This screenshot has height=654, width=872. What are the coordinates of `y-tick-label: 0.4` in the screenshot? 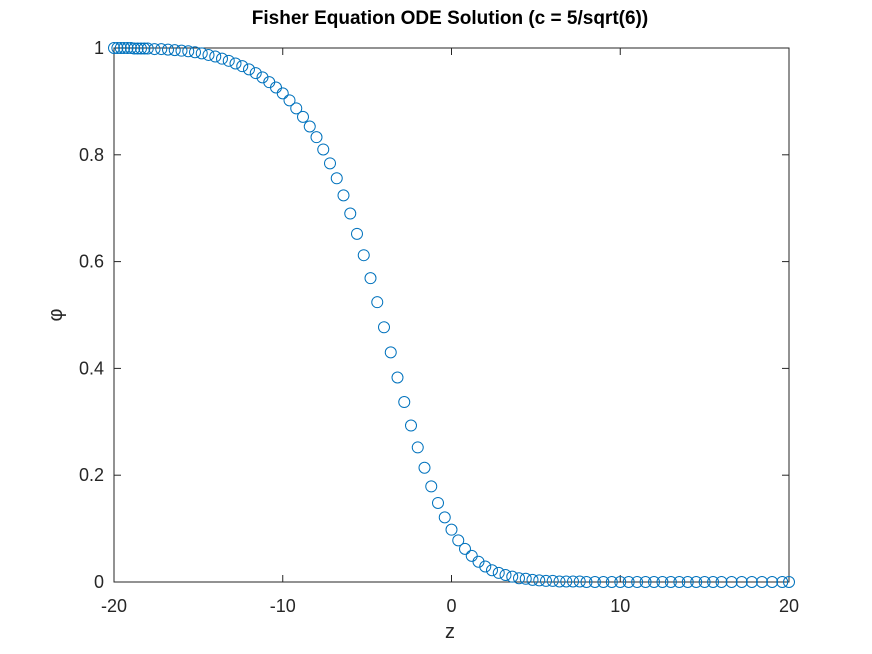 It's located at (91, 368).